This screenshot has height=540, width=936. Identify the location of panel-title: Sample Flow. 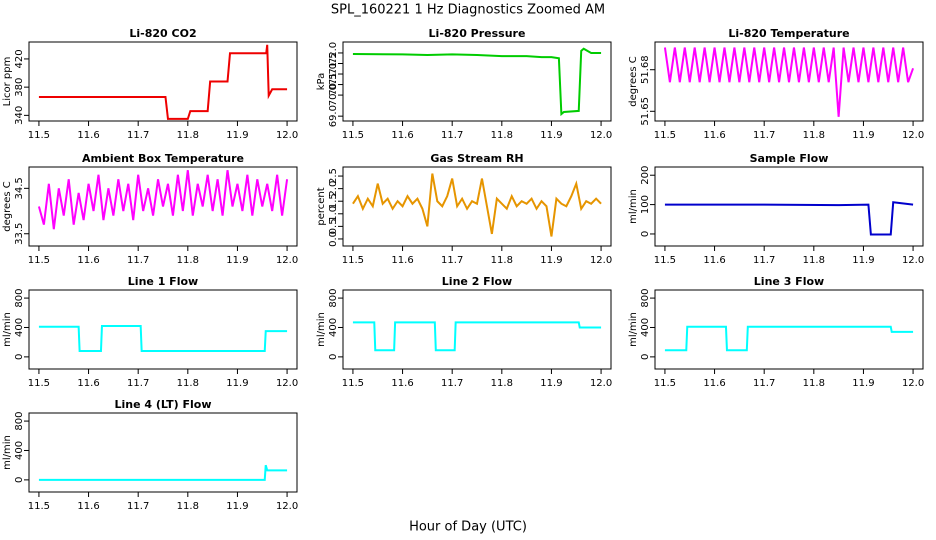
(789, 158).